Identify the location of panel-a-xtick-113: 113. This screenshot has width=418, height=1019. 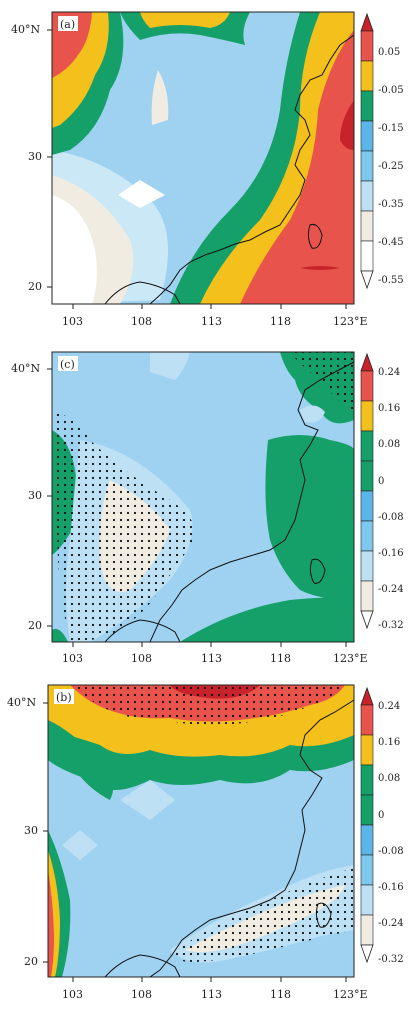
(211, 321).